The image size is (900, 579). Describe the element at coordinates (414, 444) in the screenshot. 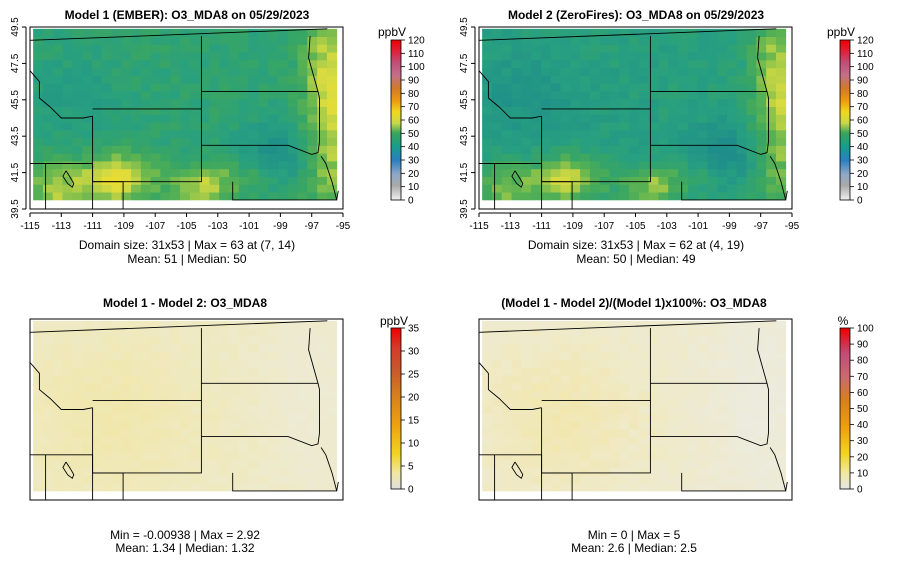

I see `colorbar-tick-label: 10` at that location.